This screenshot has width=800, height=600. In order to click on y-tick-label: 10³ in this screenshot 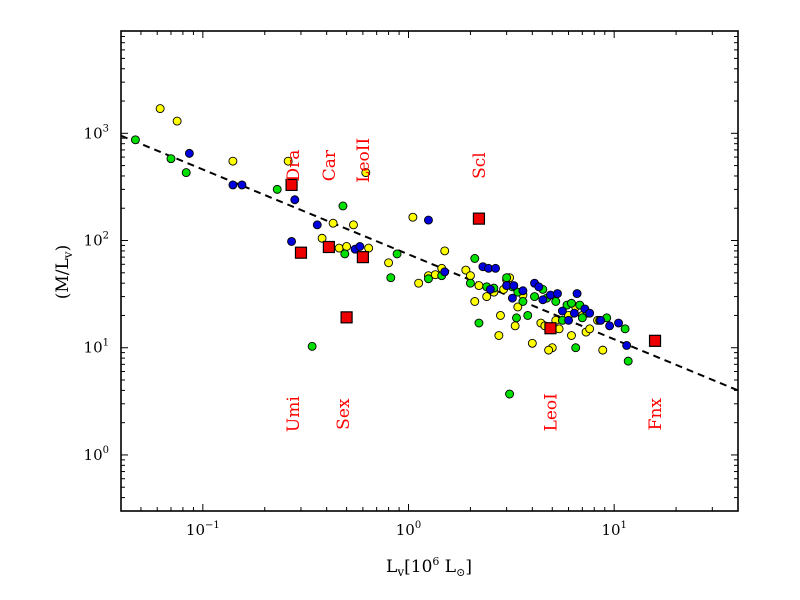, I will do `click(96, 132)`.